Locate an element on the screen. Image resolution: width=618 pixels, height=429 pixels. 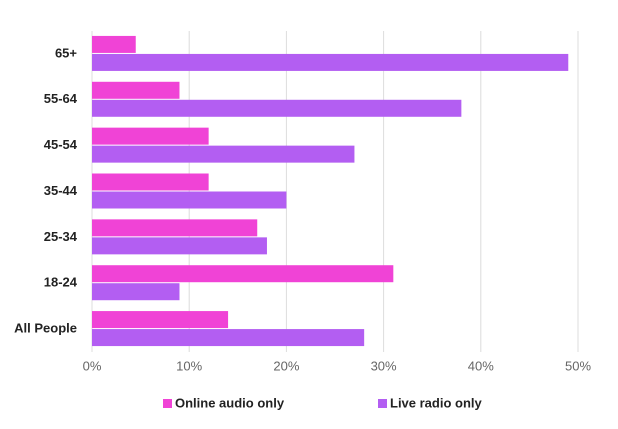
x-tick-label: 0% is located at coordinates (92, 365).